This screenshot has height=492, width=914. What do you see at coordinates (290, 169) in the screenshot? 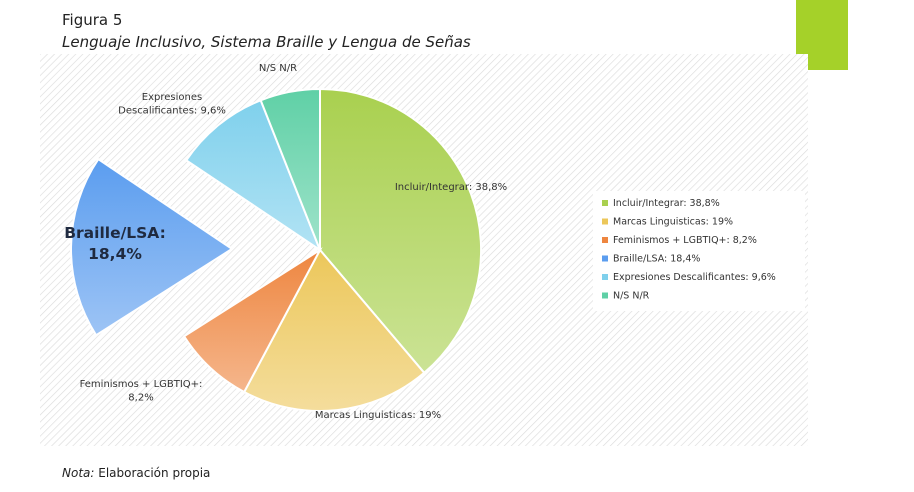
I see `pie-slice-n-s-n-r` at bounding box center [290, 169].